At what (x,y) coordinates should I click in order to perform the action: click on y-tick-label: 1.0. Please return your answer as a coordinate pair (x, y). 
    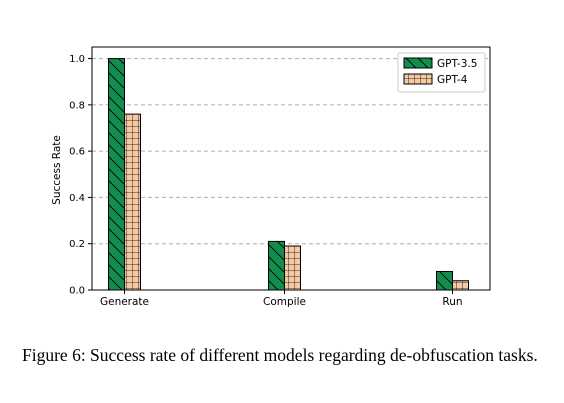
    Looking at the image, I should click on (77, 59).